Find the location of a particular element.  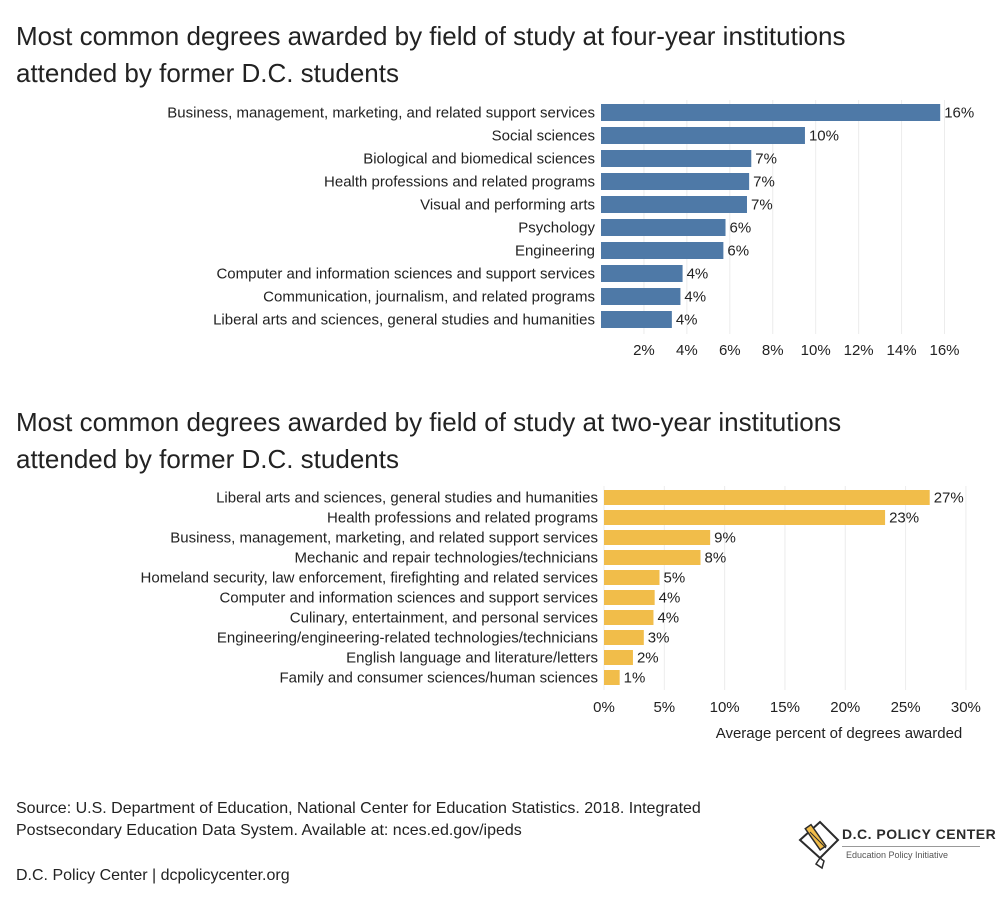

chart-1-category-label: Biological and biomedical sciences is located at coordinates (479, 159).